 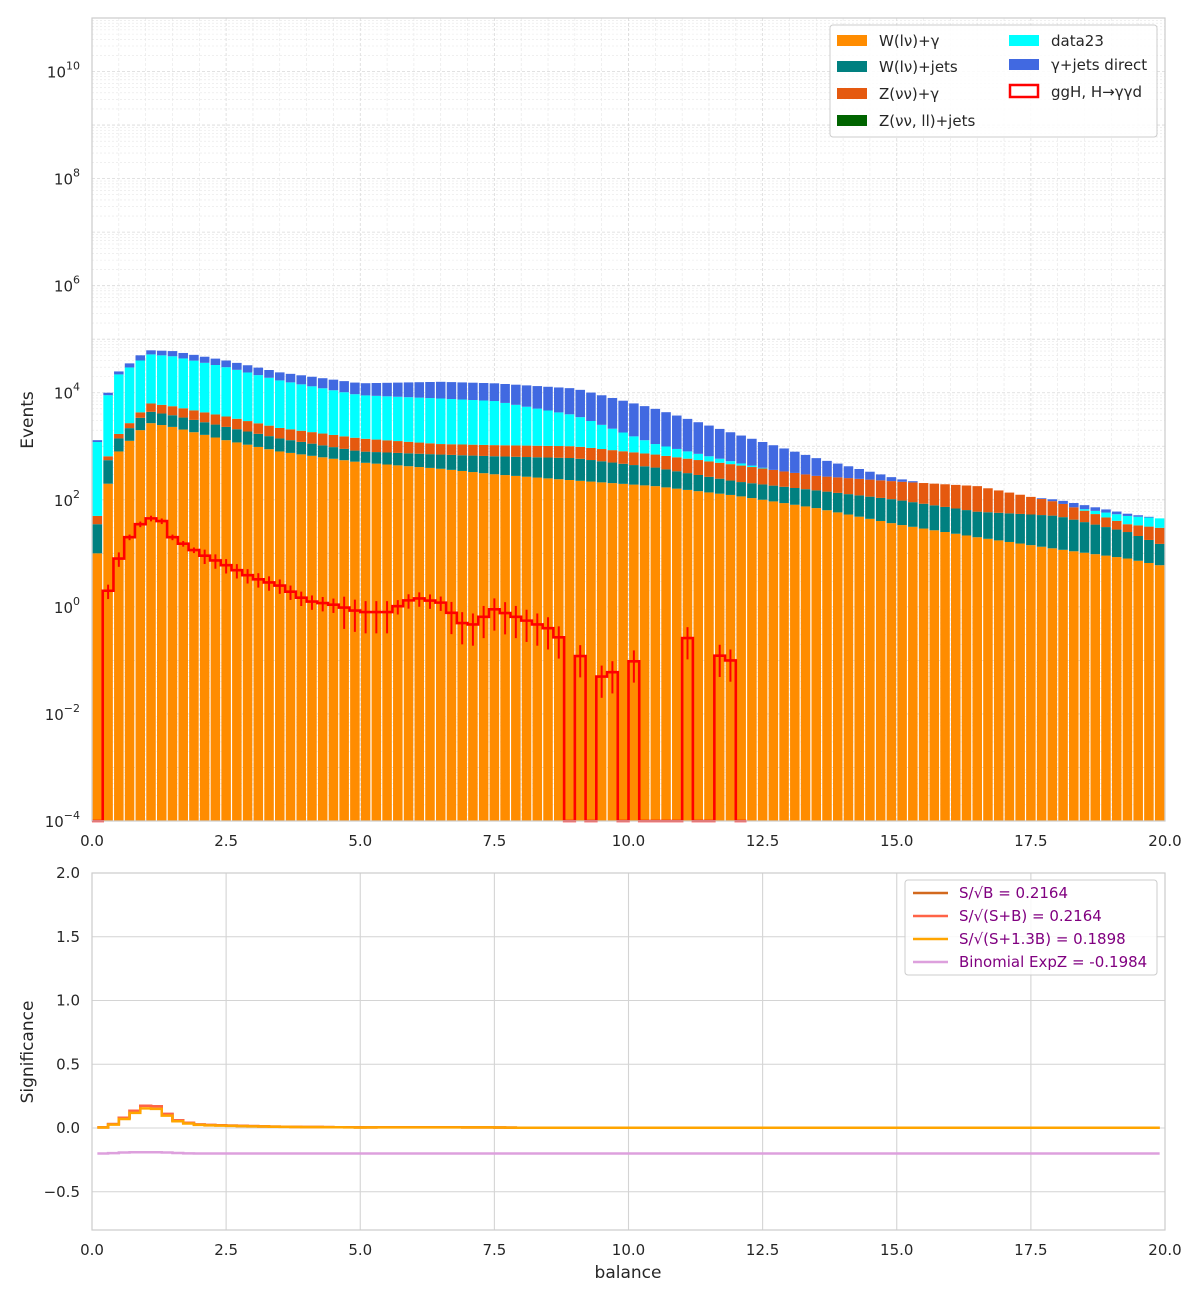 I want to click on significance-lines, so click(x=628, y=1129).